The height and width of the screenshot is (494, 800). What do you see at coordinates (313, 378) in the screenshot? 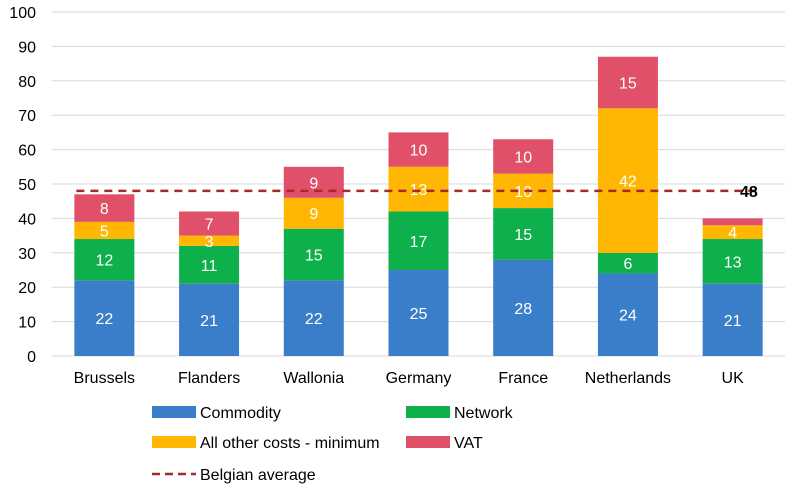
I see `x-tick-label: Wallonia` at bounding box center [313, 378].